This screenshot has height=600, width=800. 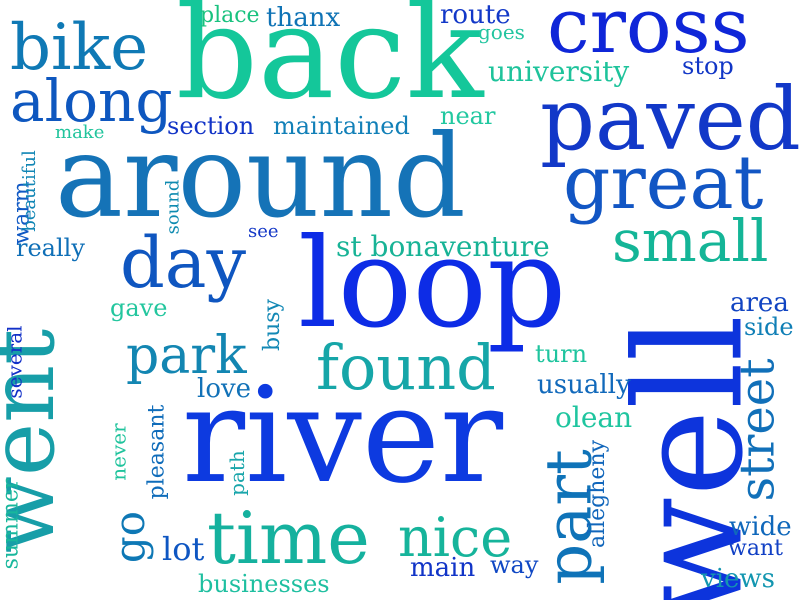 What do you see at coordinates (186, 356) in the screenshot?
I see `word-park: park` at bounding box center [186, 356].